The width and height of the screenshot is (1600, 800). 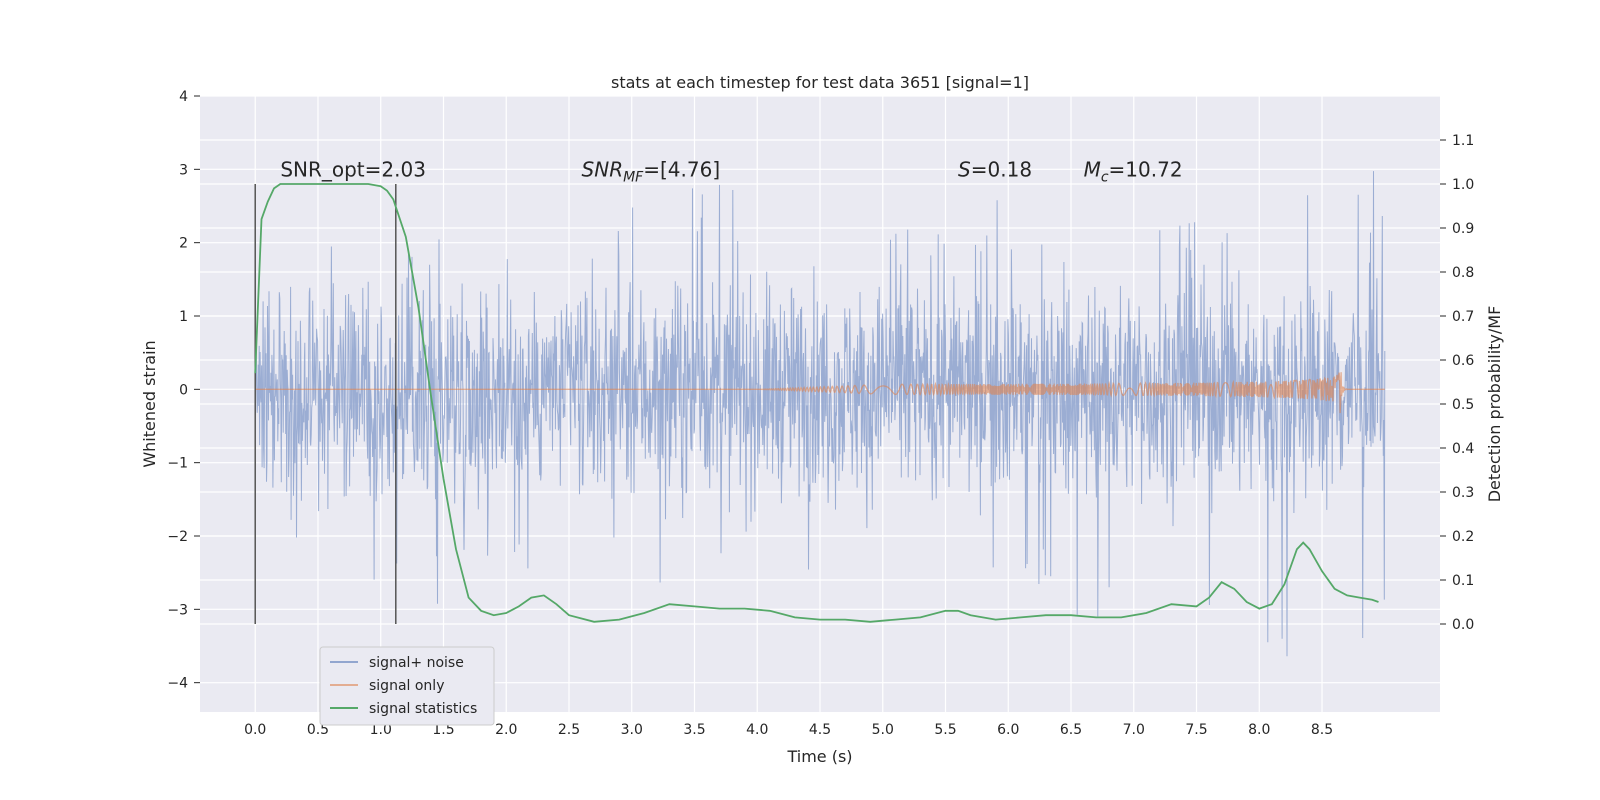 What do you see at coordinates (318, 730) in the screenshot?
I see `x-tick-label: 0.5` at bounding box center [318, 730].